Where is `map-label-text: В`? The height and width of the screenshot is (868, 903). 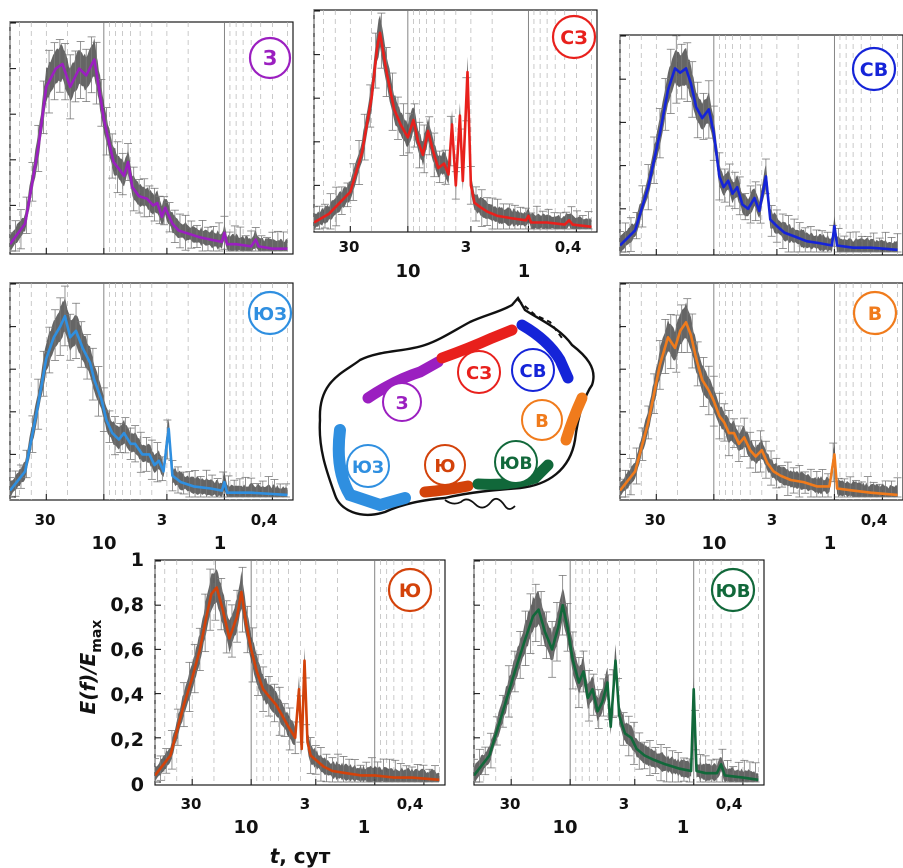
map-label-text: В is located at coordinates (542, 421).